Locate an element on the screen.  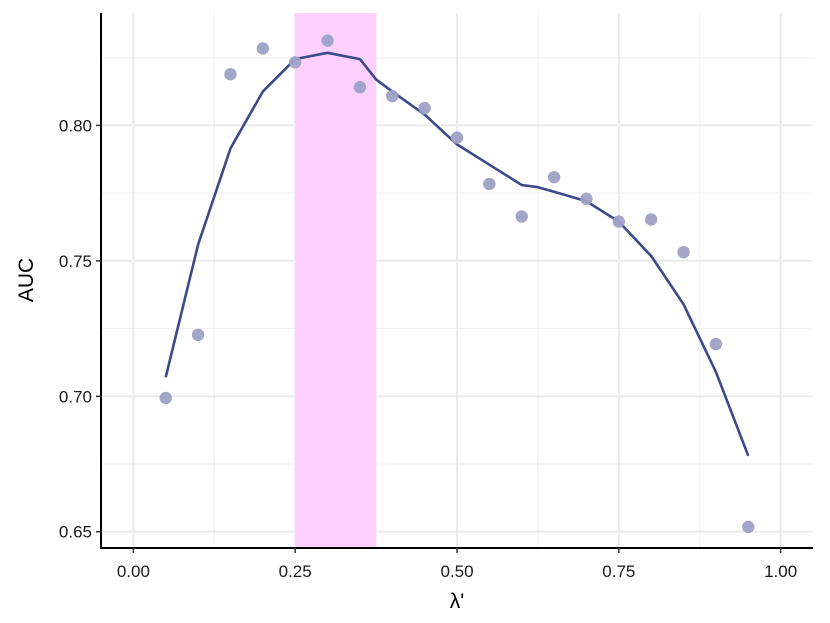
x-tick-label: 0.75 is located at coordinates (618, 571).